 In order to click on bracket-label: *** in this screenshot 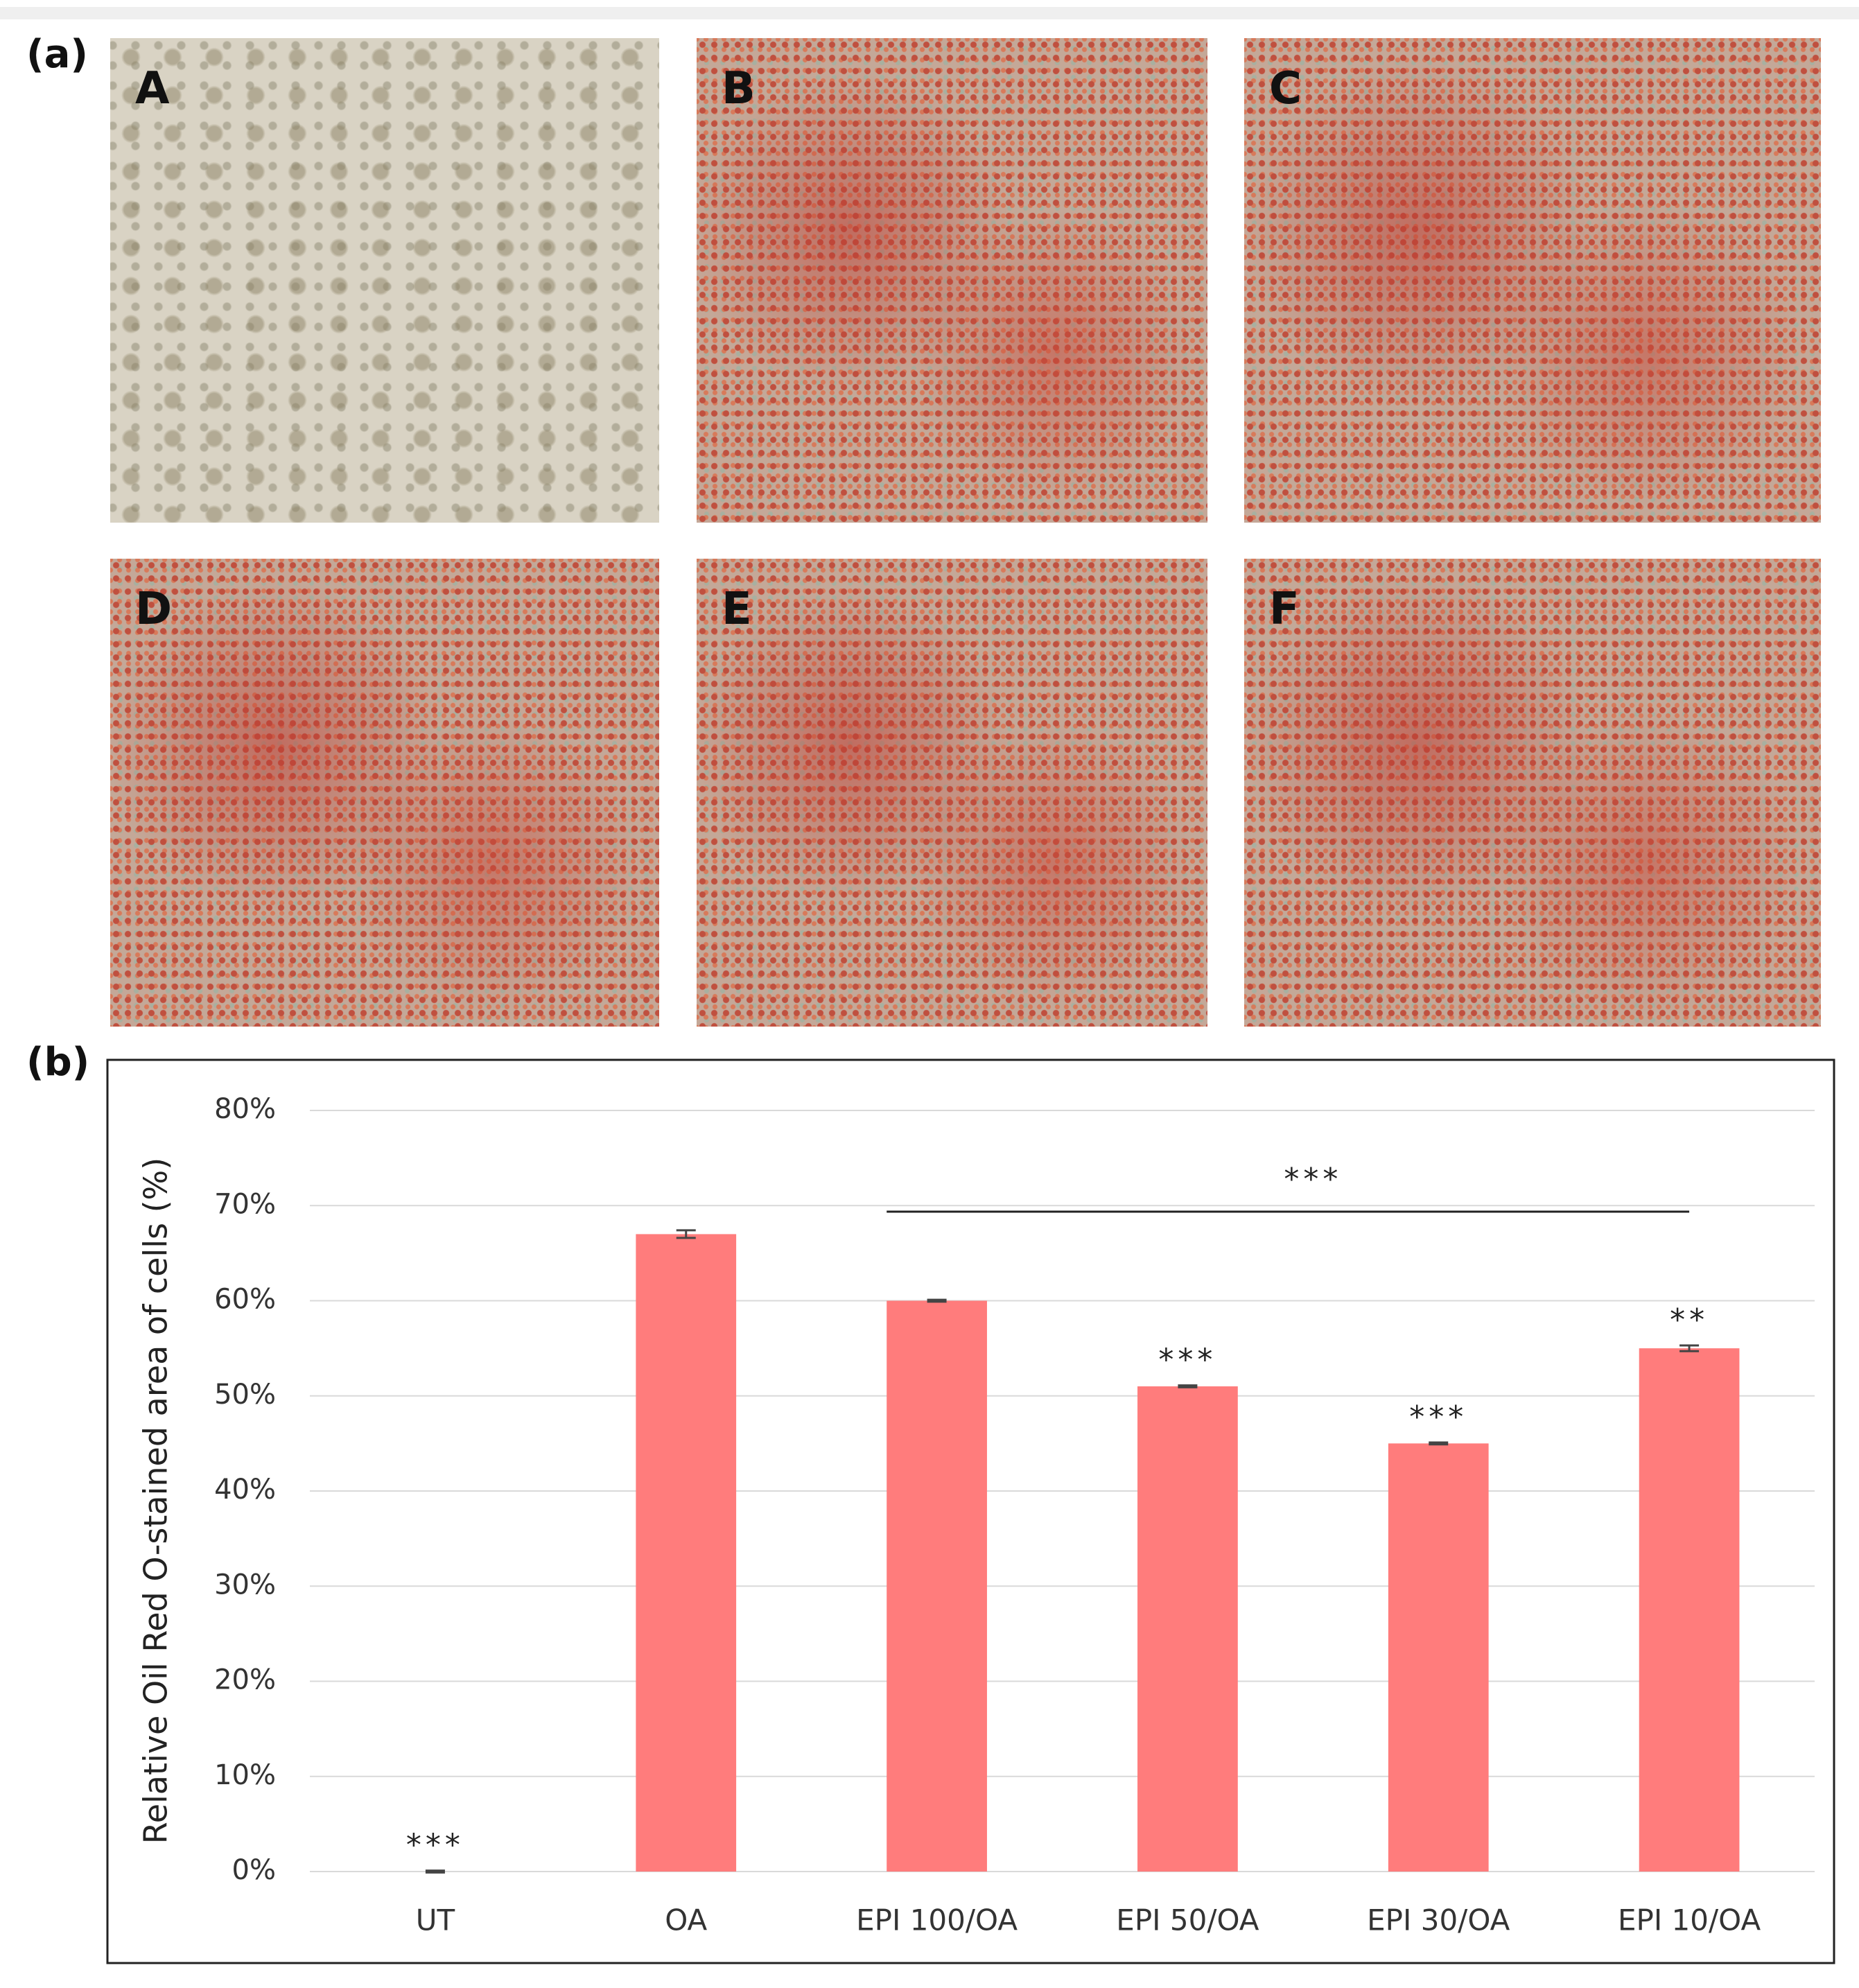, I will do `click(1313, 1179)`.